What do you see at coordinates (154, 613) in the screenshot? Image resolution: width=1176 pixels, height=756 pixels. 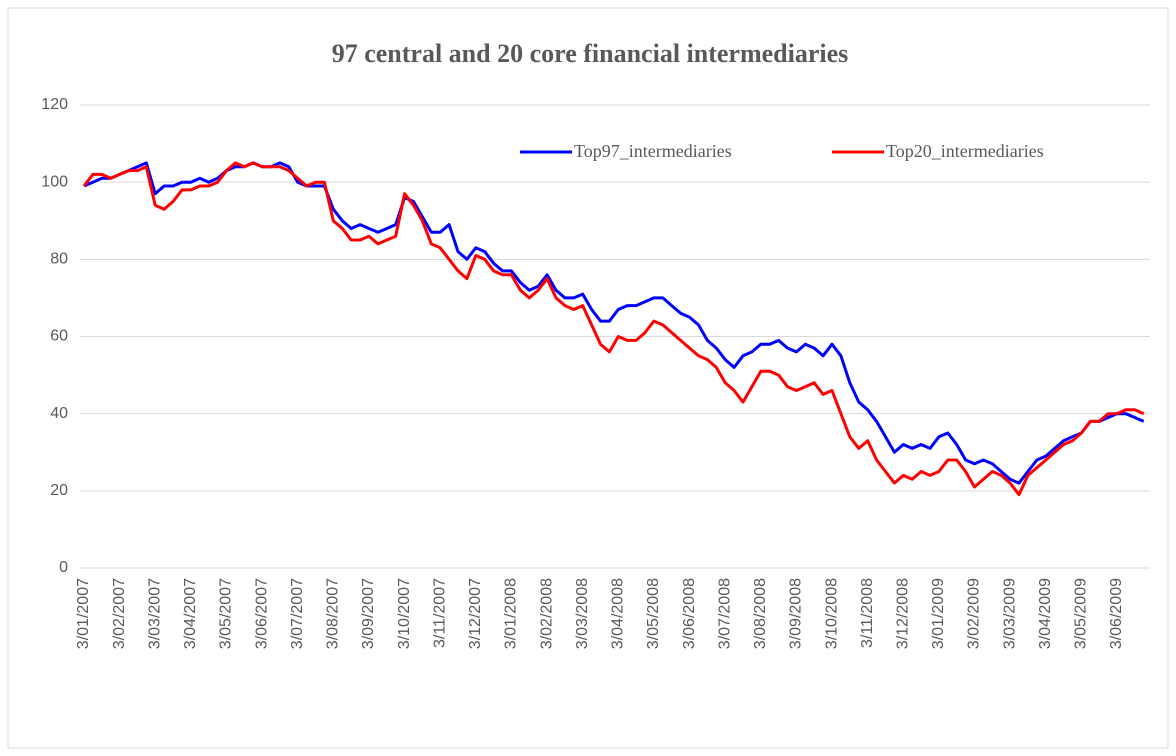 I see `x-tick-label: 3/03/2007` at bounding box center [154, 613].